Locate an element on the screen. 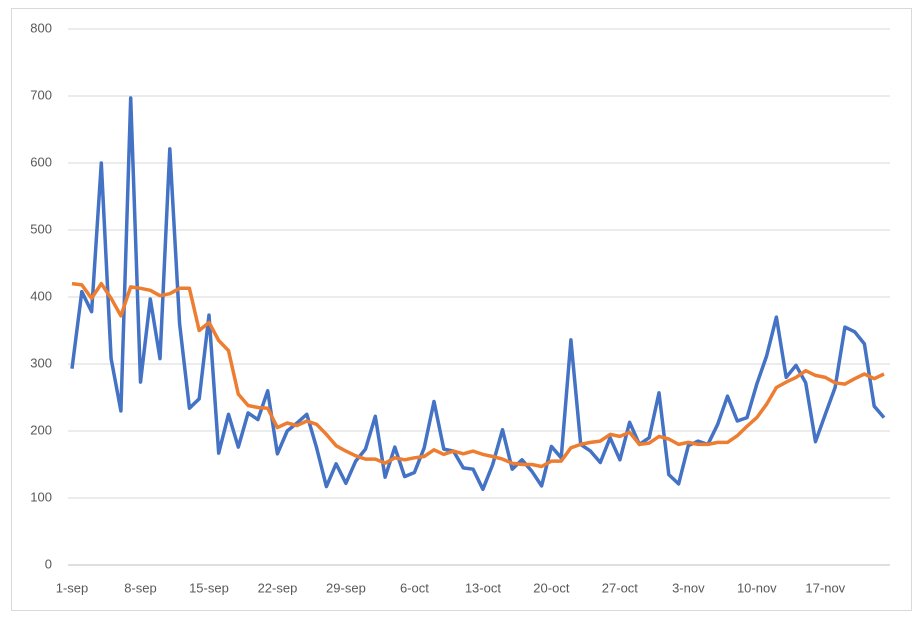 The image size is (923, 627). x-tick-label: 13-oct is located at coordinates (483, 587).